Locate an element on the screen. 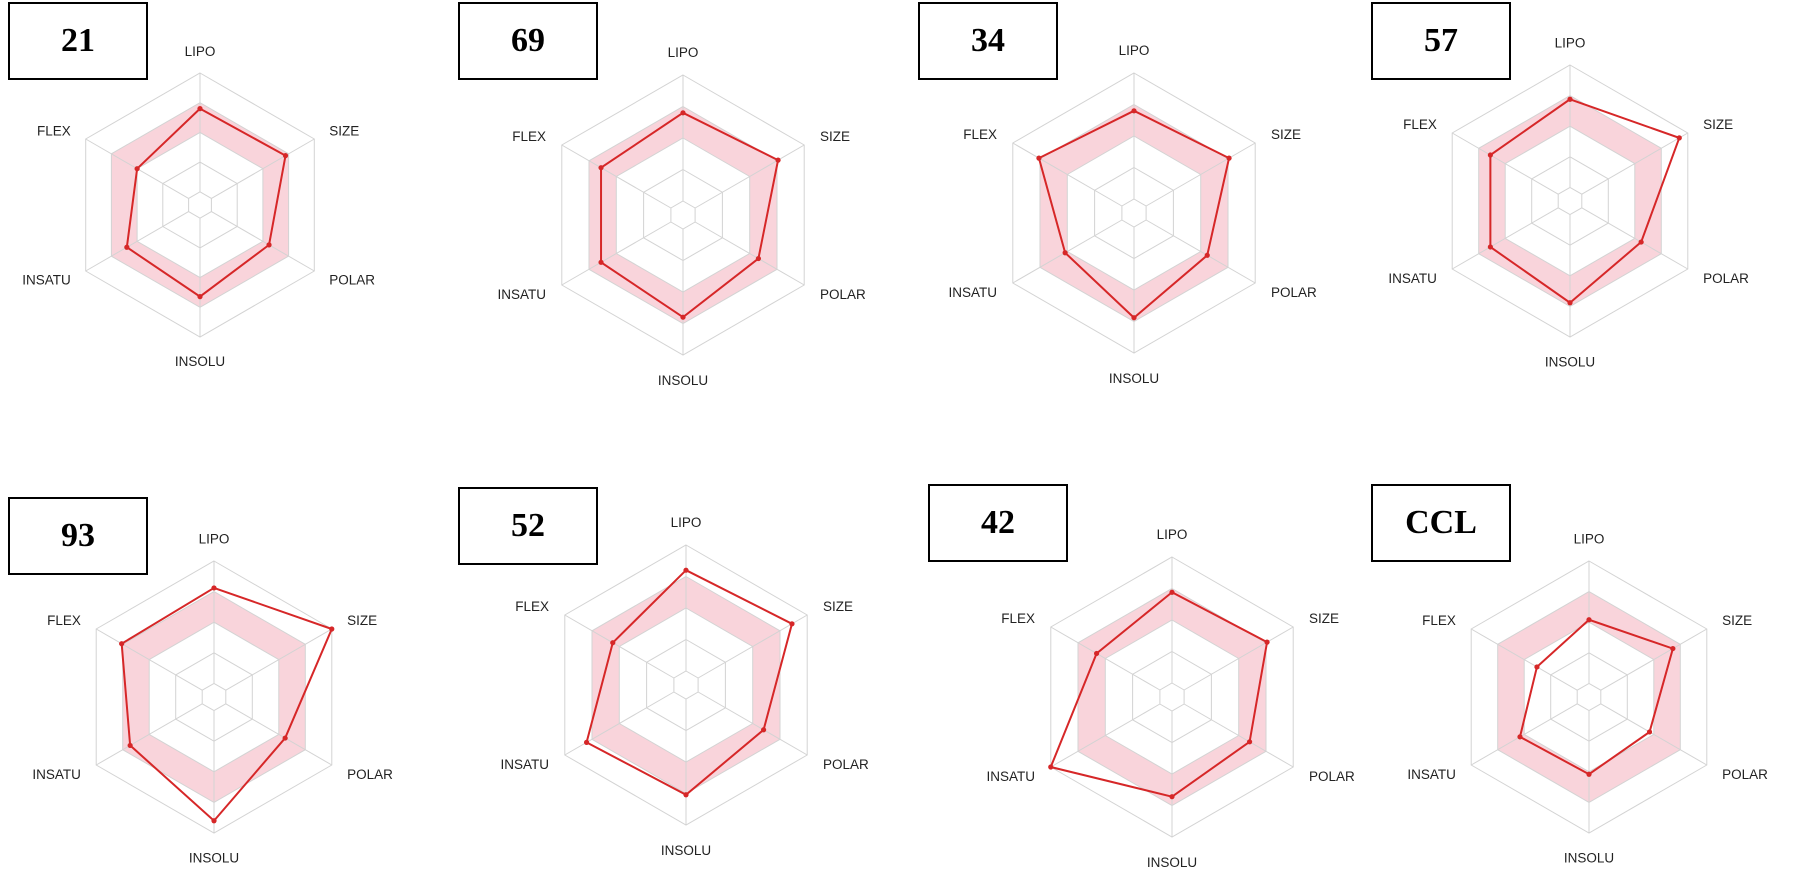  compound-label-box: 93 is located at coordinates (78, 536).